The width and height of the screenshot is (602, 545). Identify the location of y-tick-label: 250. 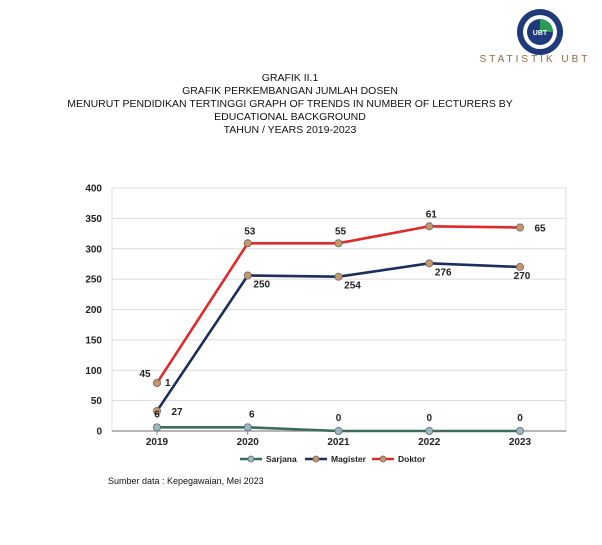
(93, 280).